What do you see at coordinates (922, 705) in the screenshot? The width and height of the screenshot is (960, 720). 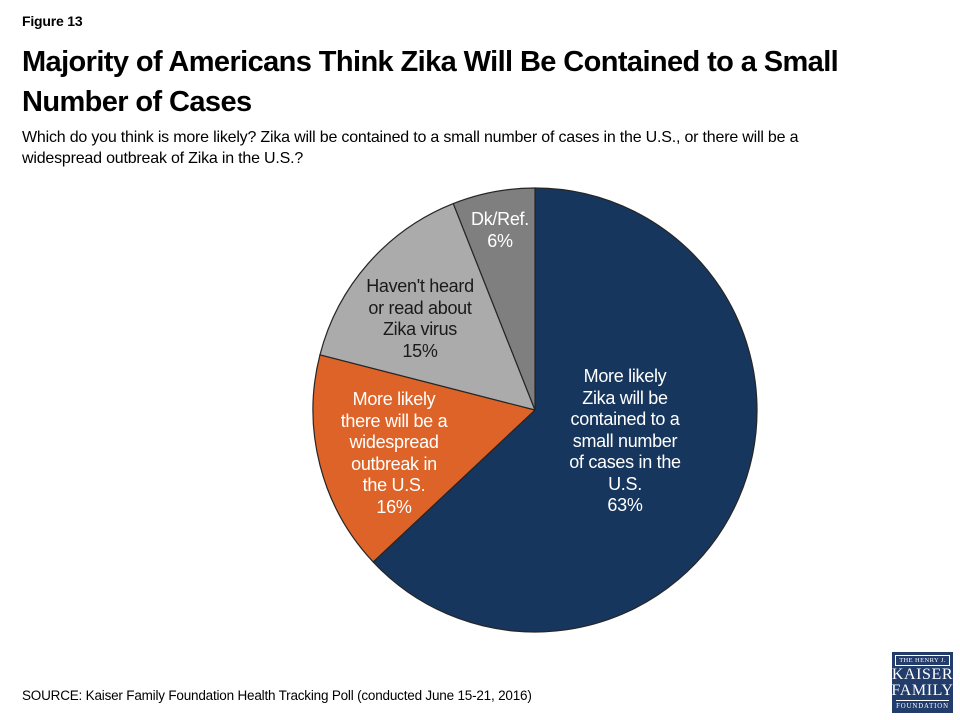 I see `kff-logo-foundation-text: FOUNDATION` at bounding box center [922, 705].